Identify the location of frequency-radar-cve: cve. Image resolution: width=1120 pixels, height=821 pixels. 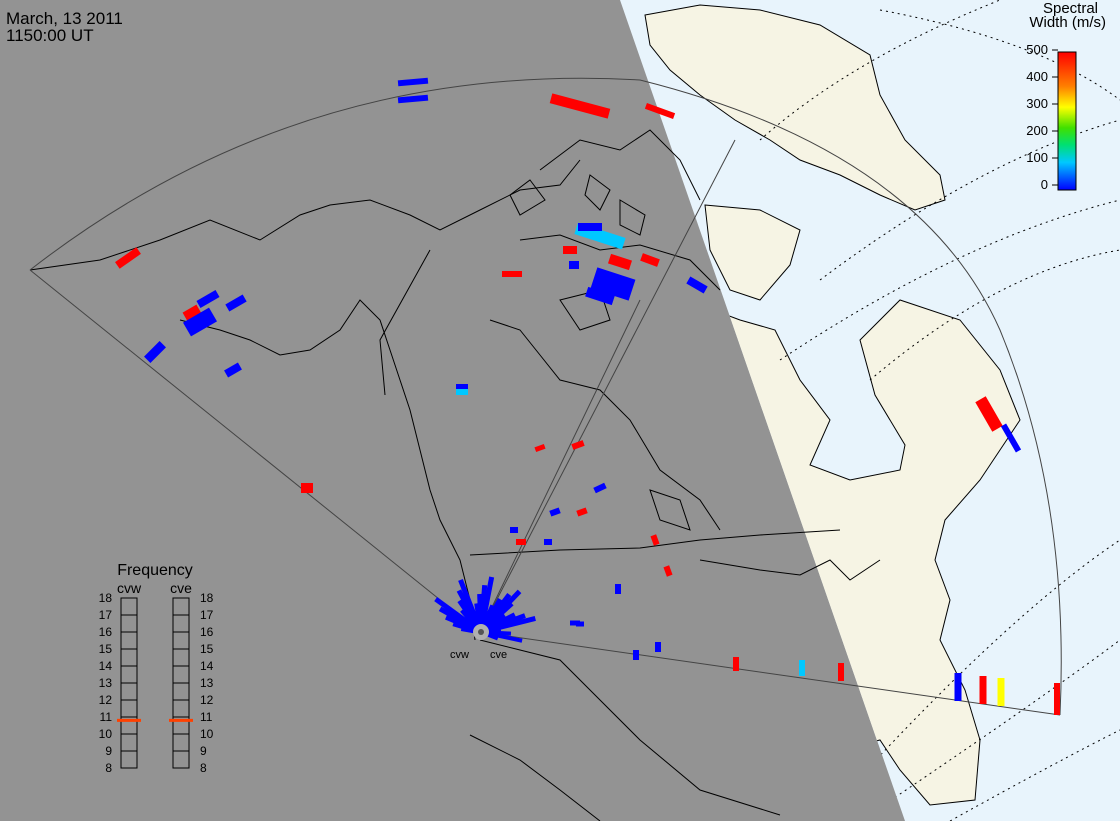
(181, 588).